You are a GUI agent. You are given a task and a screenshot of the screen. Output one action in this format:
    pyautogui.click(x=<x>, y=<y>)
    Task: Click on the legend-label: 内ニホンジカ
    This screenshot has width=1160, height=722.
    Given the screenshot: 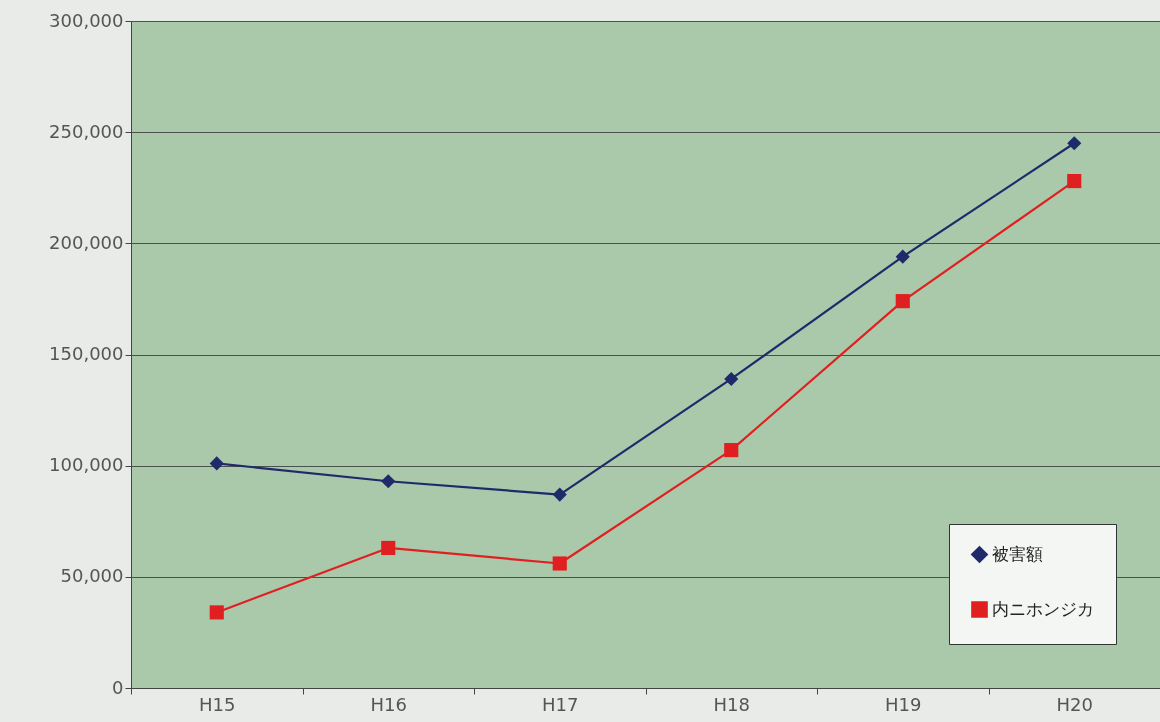 What is the action you would take?
    pyautogui.click(x=1043, y=608)
    